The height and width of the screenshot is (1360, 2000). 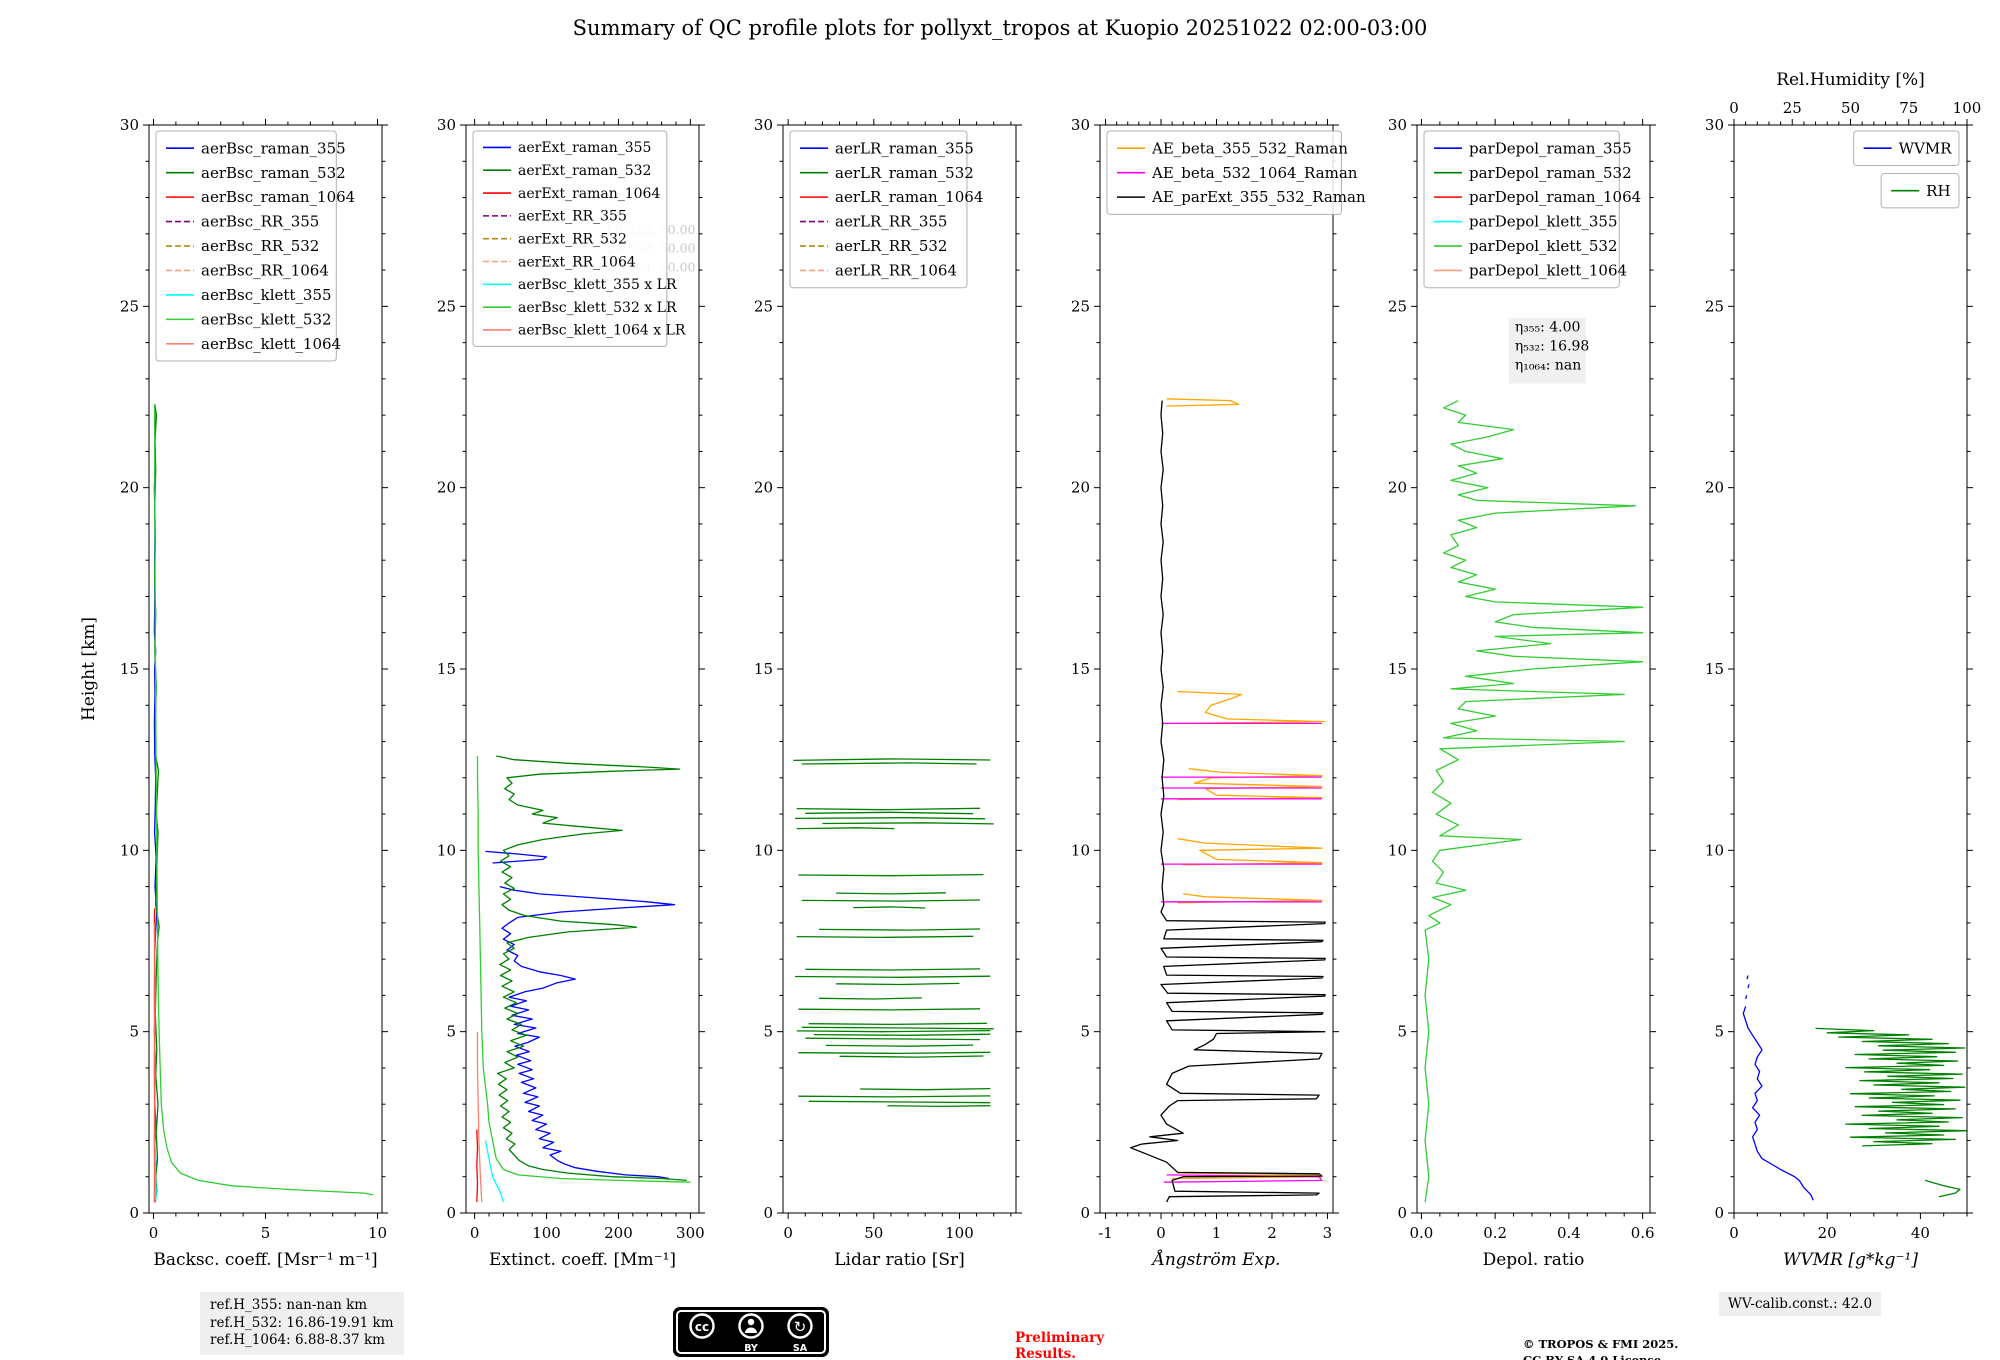 I want to click on series-aerBsc_klett_355_xLR, so click(x=494, y=1171).